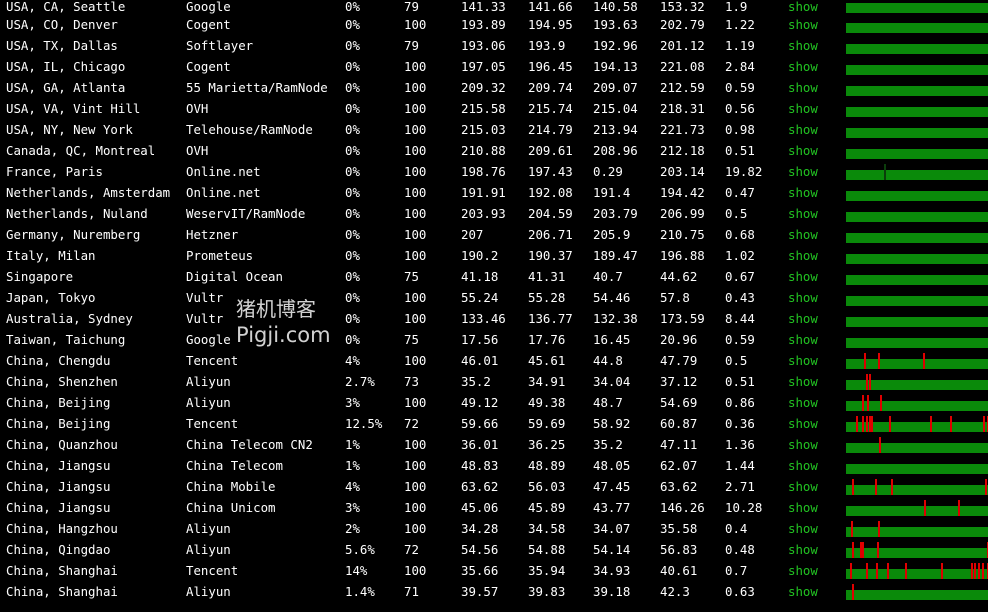 This screenshot has height=612, width=988. I want to click on best-cell: 44.8, so click(608, 360).